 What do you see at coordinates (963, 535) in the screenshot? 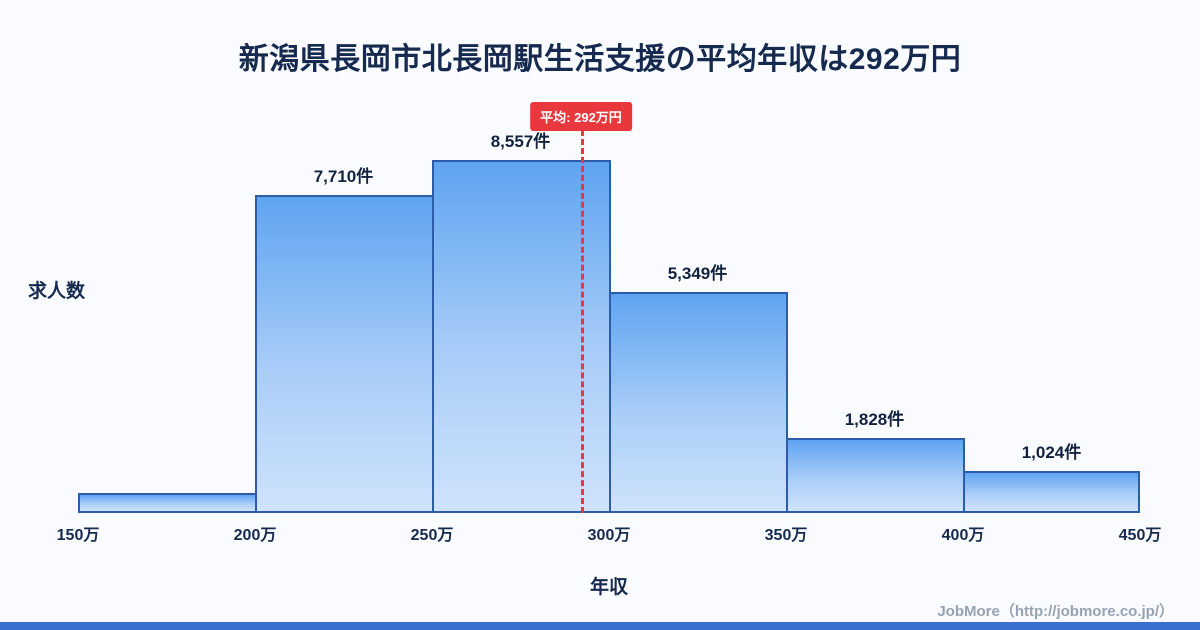
I see `x-axis-tick: 400万` at bounding box center [963, 535].